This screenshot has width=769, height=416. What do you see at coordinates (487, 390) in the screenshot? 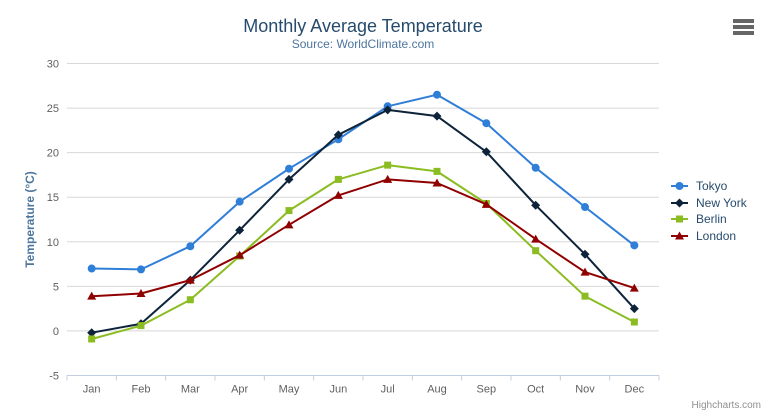
I see `svg-text: Sep` at bounding box center [487, 390].